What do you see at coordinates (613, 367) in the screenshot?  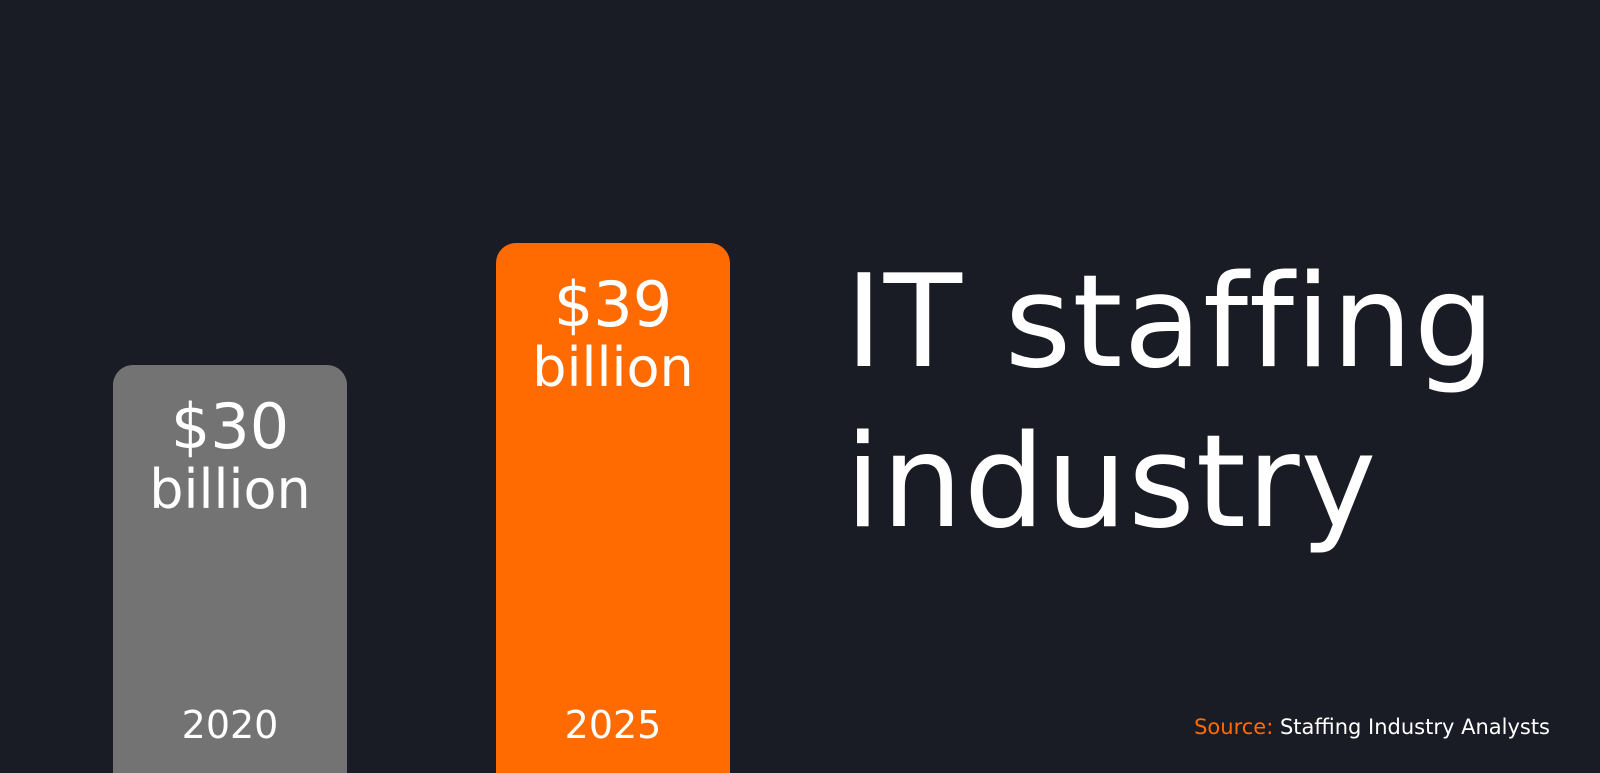 I see `bar-value-unit-2025: billion` at bounding box center [613, 367].